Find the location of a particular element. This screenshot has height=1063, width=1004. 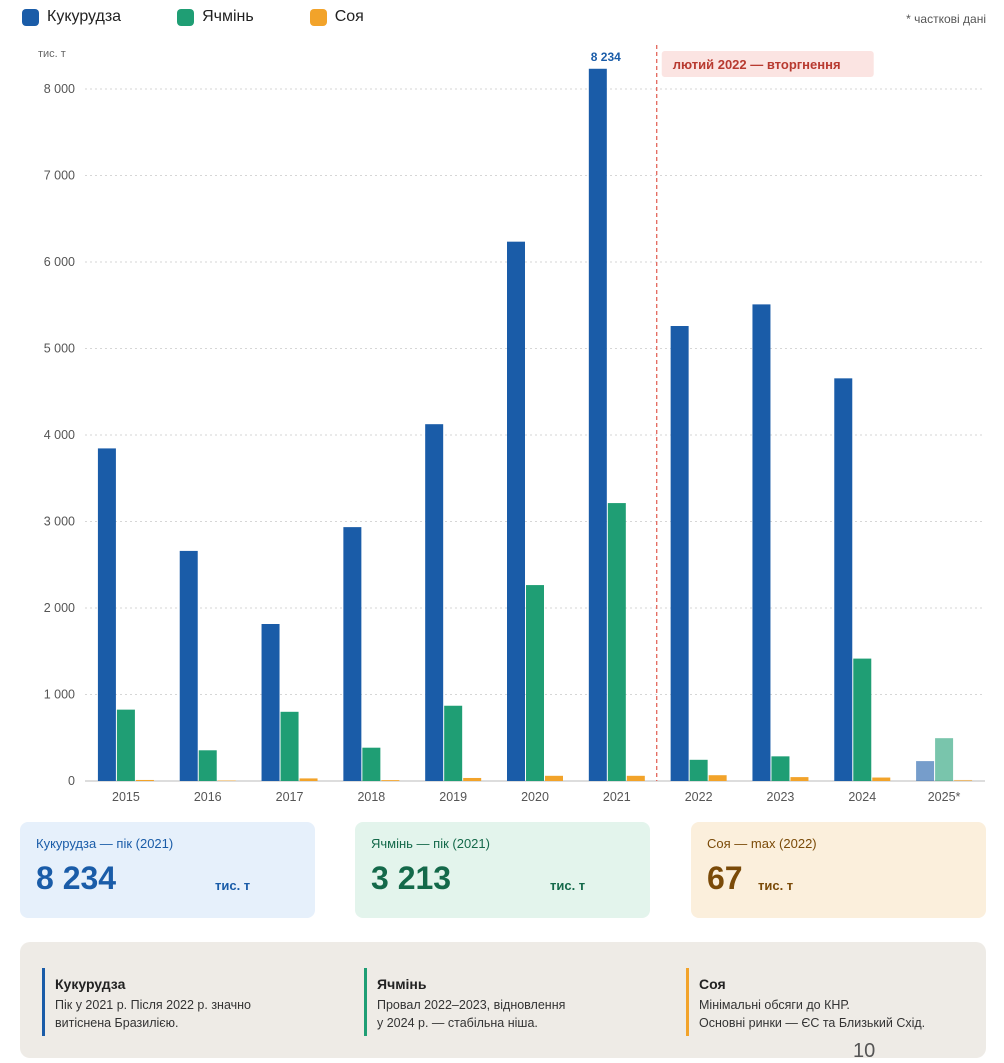

note-corn-line-1: Пік у 2021 р. Після 2022 р. значно is located at coordinates (153, 1005).